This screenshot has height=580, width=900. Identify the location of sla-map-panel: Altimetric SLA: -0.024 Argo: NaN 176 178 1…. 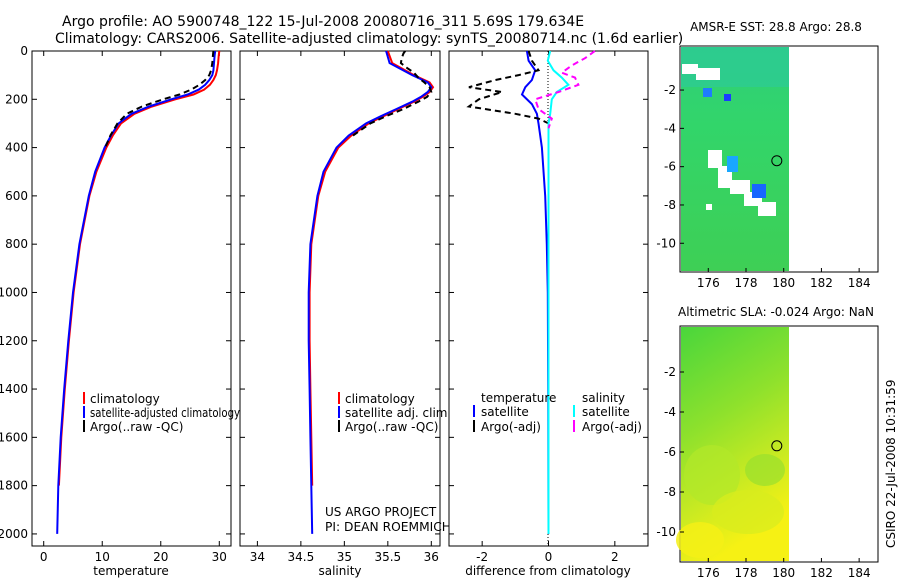
(767, 442).